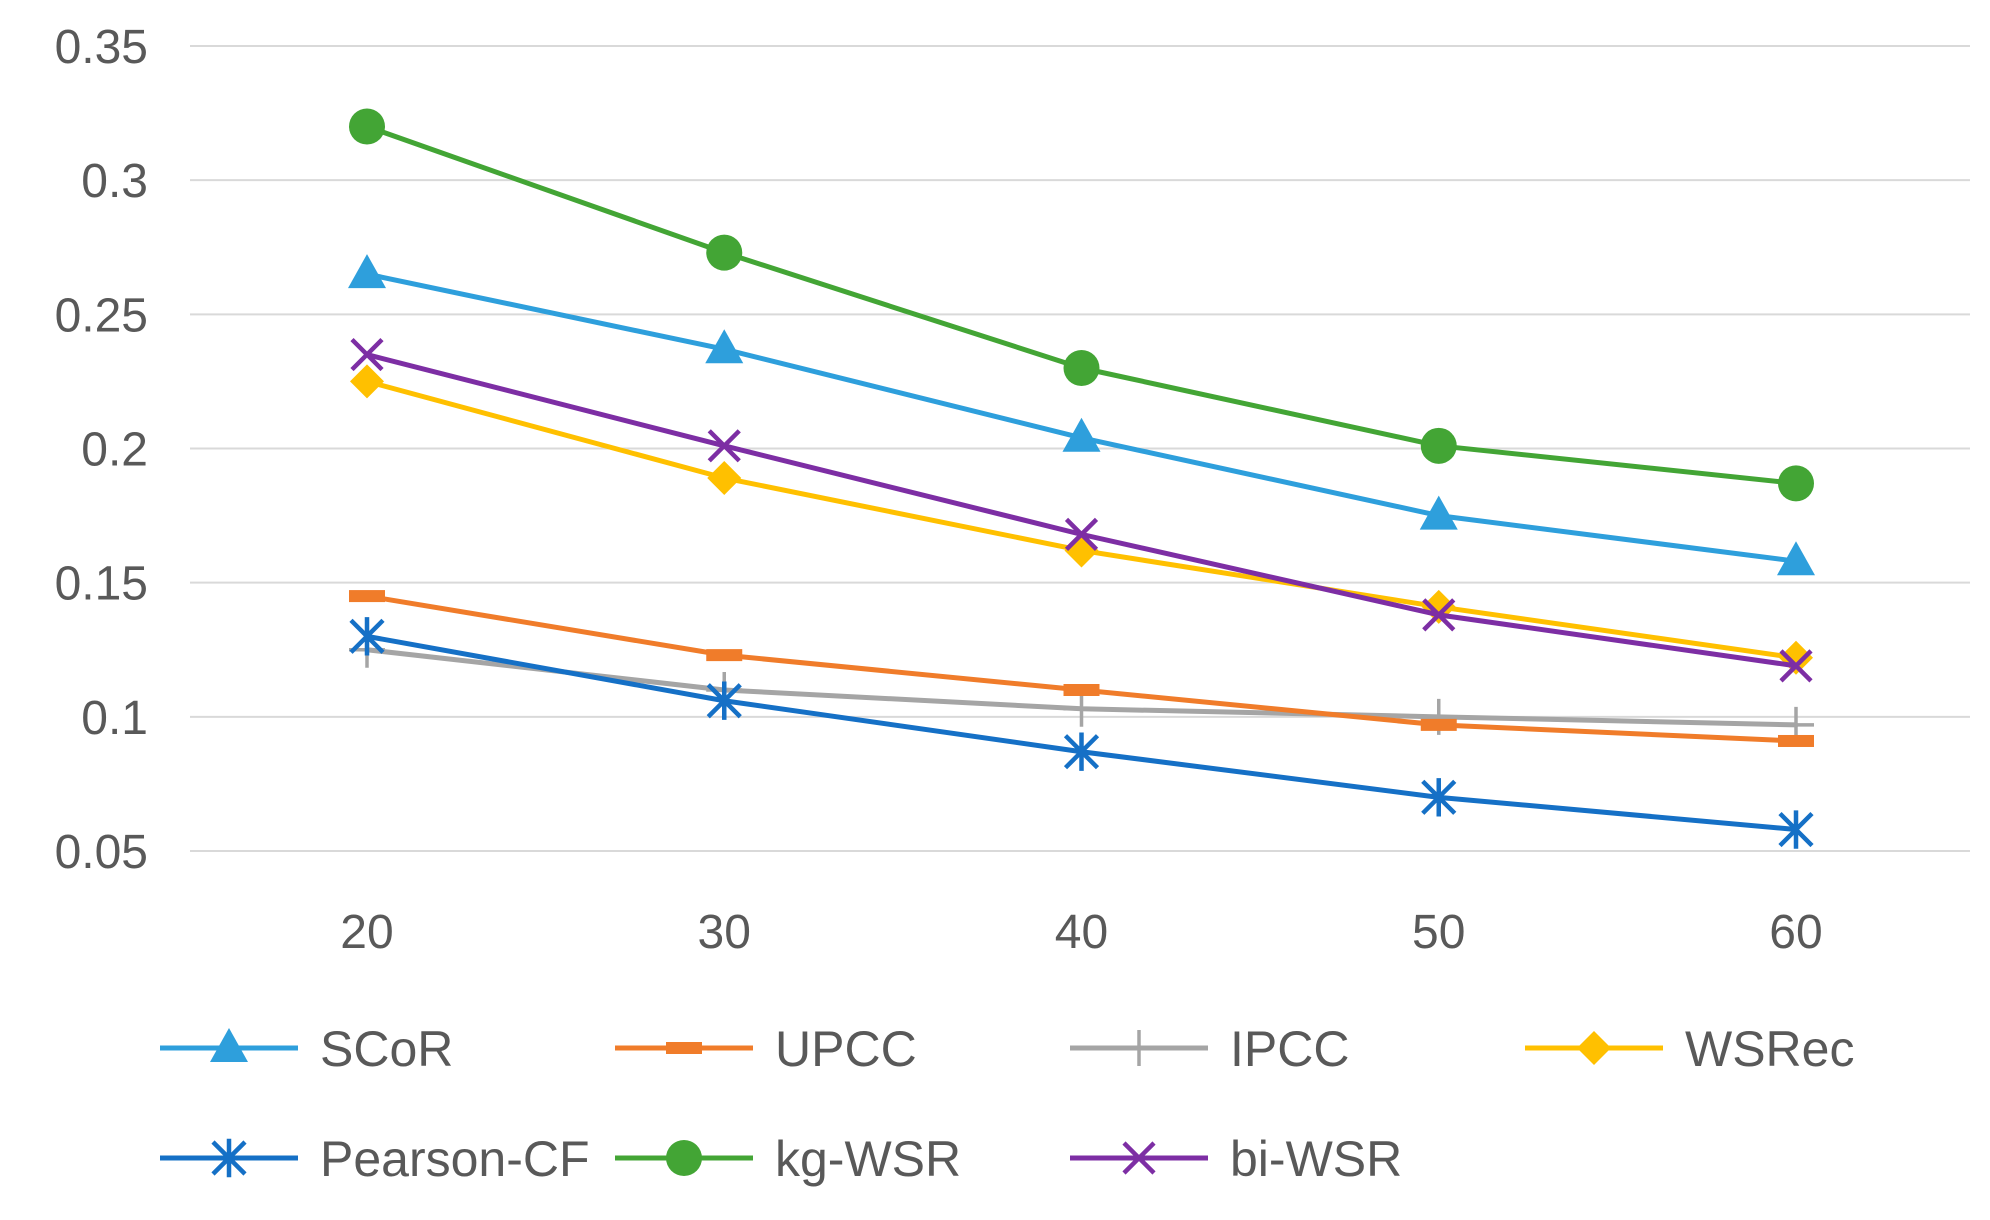 The height and width of the screenshot is (1220, 1990). Describe the element at coordinates (1081, 668) in the screenshot. I see `series-upcc` at that location.